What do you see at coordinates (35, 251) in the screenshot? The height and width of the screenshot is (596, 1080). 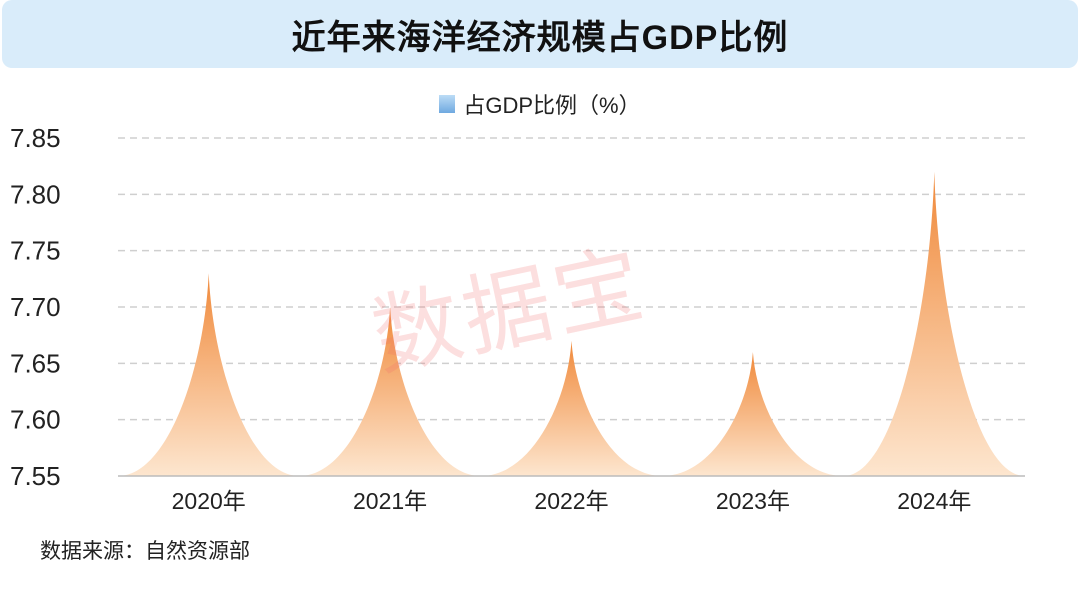 I see `y-tick-label: 7.75` at bounding box center [35, 251].